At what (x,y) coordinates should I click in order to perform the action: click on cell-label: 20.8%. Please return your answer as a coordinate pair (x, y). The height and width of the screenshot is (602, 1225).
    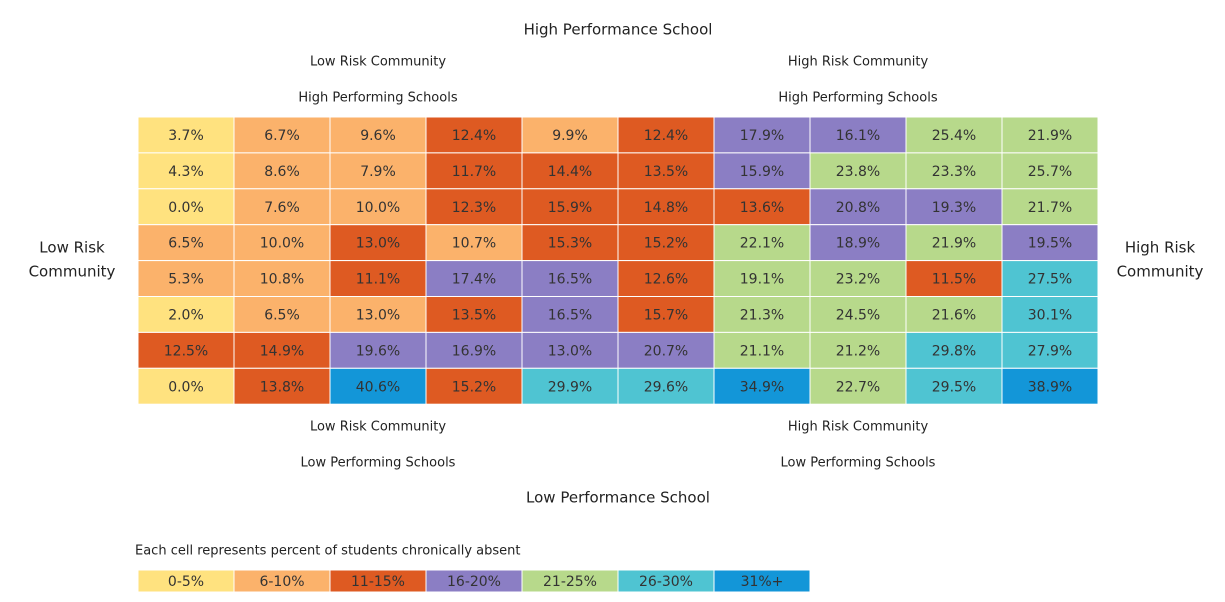
    Looking at the image, I should click on (858, 208).